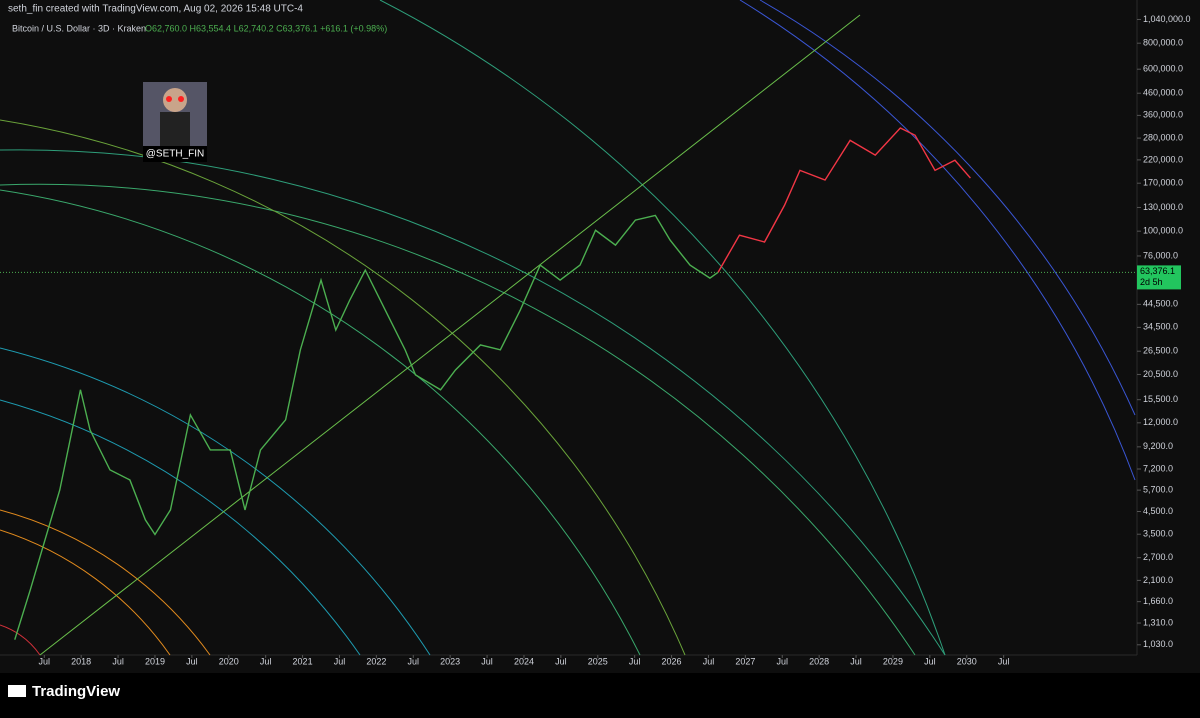 The height and width of the screenshot is (718, 1200). Describe the element at coordinates (81, 661) in the screenshot. I see `x-tick-label: 2018` at that location.